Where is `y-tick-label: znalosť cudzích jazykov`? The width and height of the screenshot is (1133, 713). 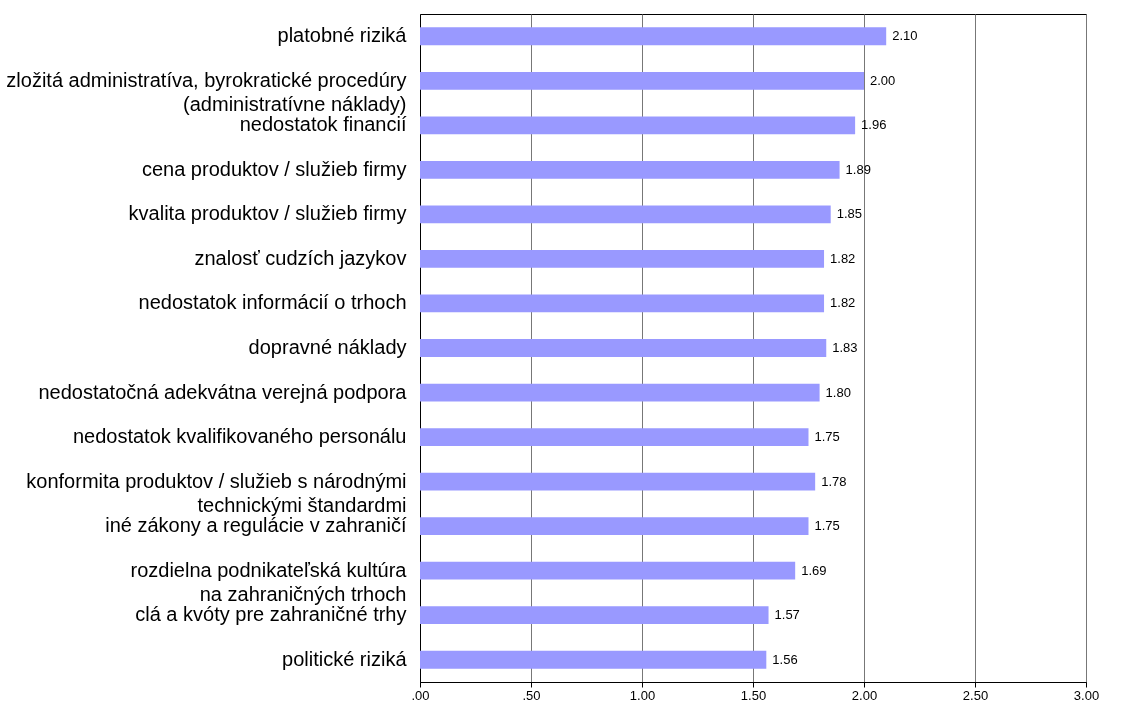
y-tick-label: znalosť cudzích jazykov is located at coordinates (300, 257).